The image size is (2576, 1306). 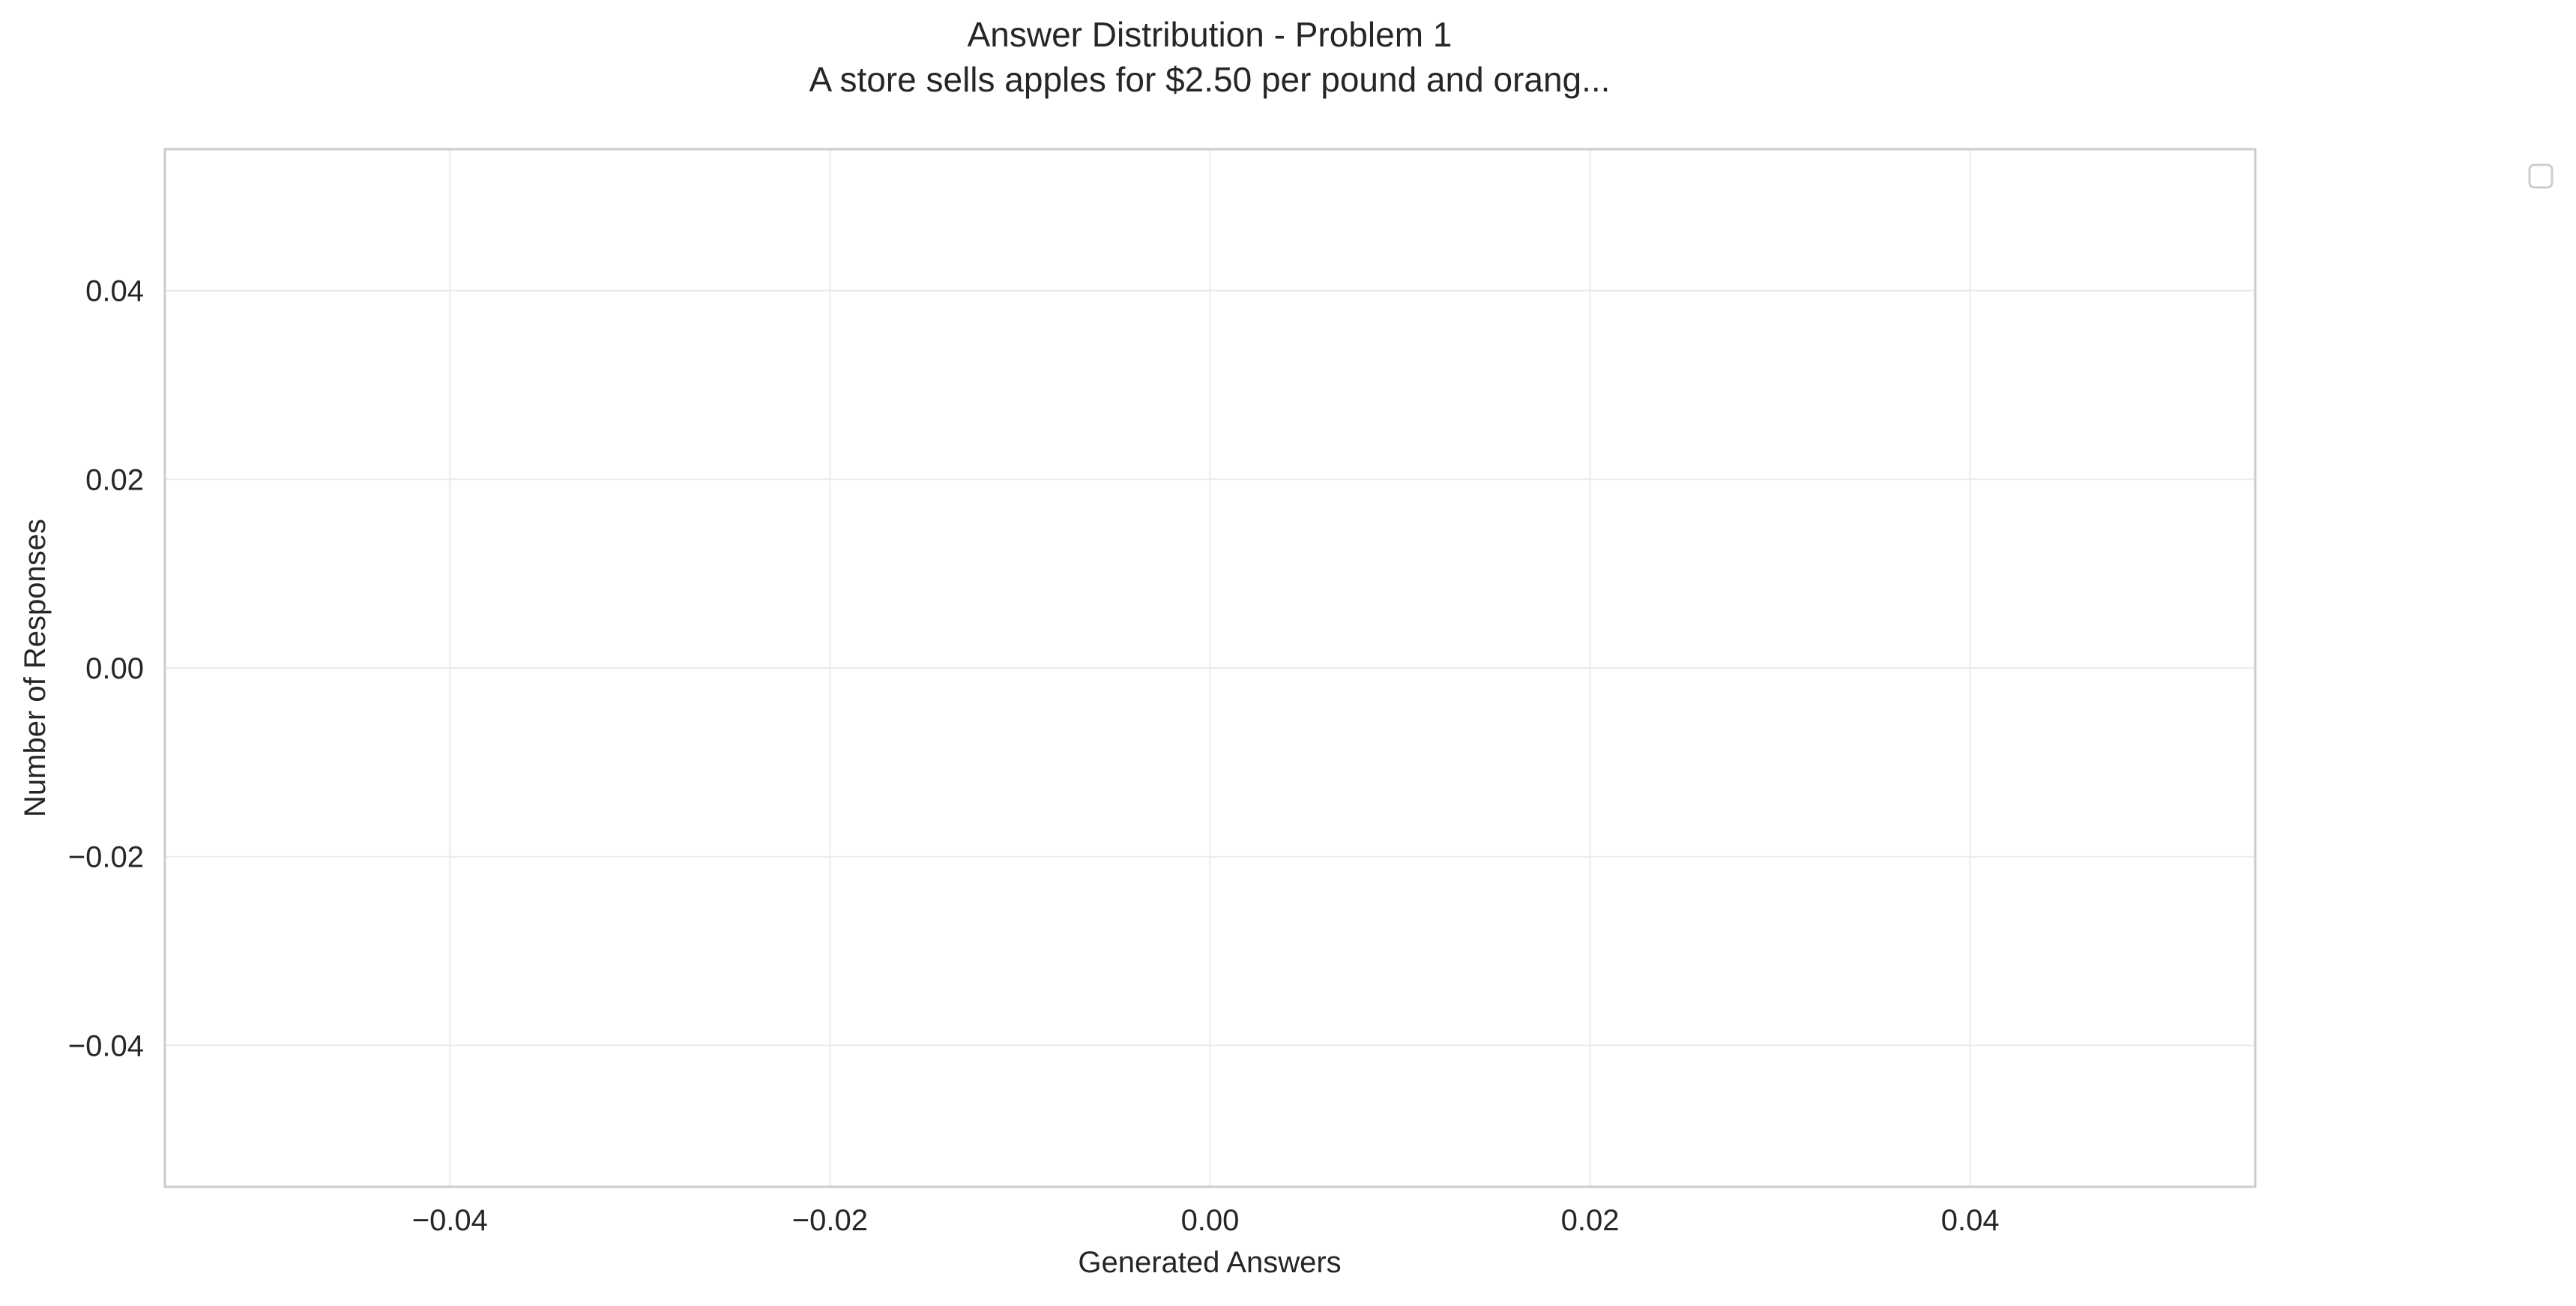 I want to click on x-tick-label: 0.00, so click(x=1211, y=1220).